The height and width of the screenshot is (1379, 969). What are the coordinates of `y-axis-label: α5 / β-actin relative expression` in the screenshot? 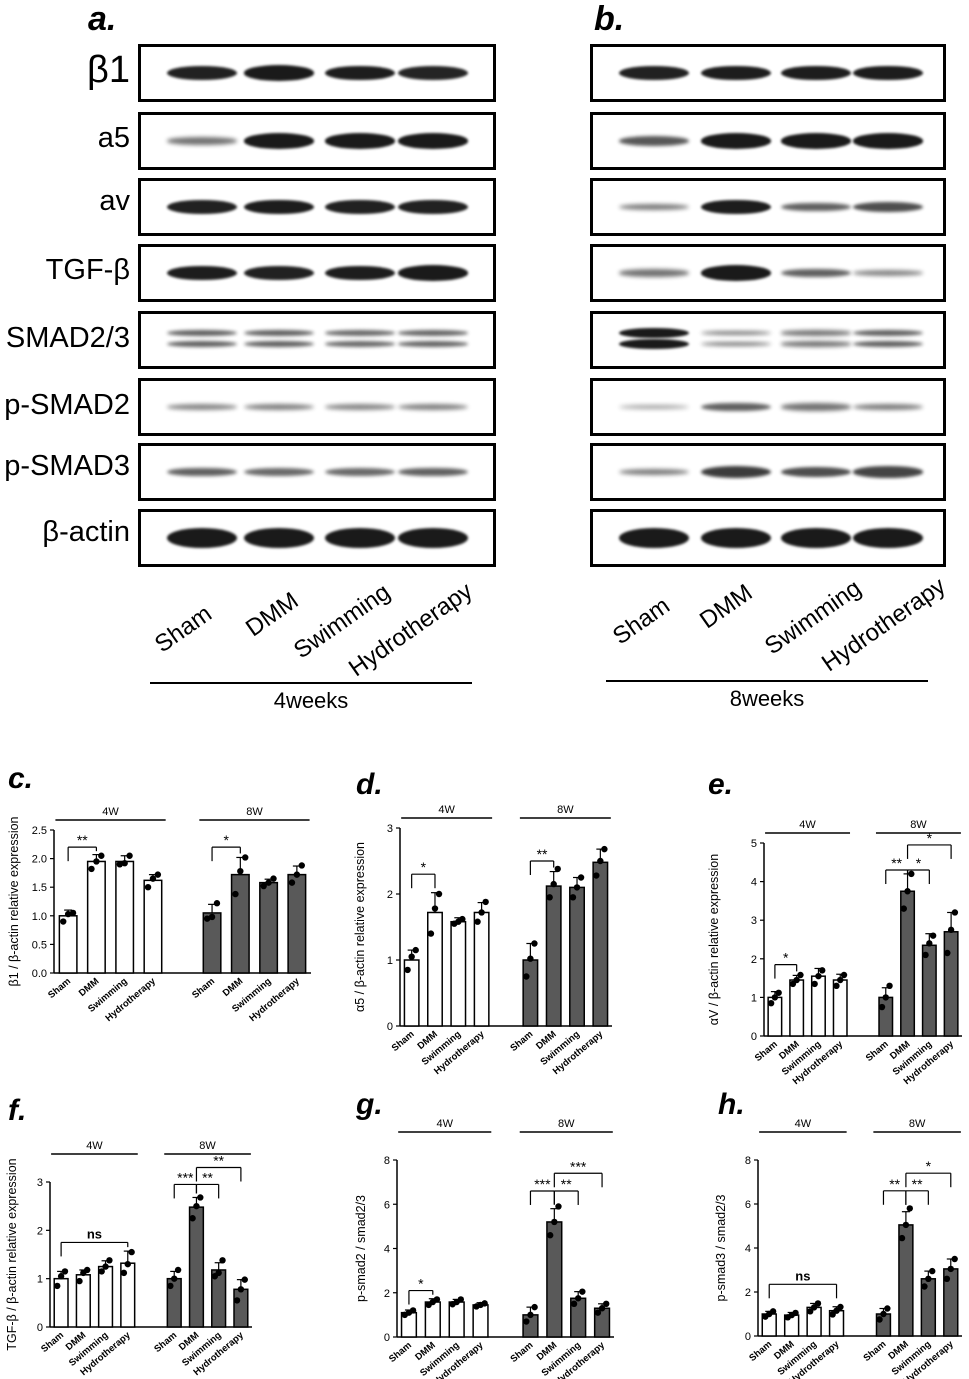 It's located at (360, 927).